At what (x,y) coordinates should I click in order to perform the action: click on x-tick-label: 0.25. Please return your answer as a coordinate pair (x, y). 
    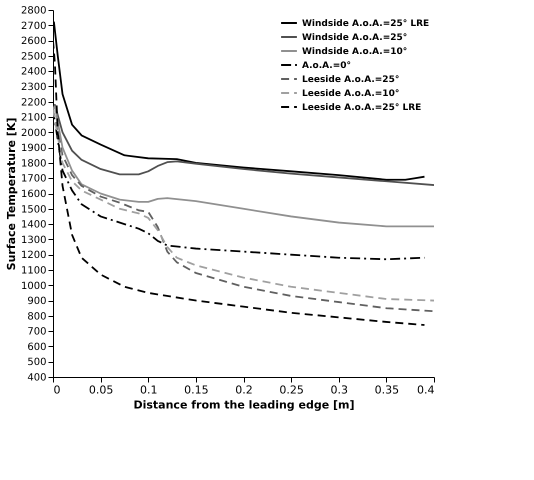
    Looking at the image, I should click on (291, 390).